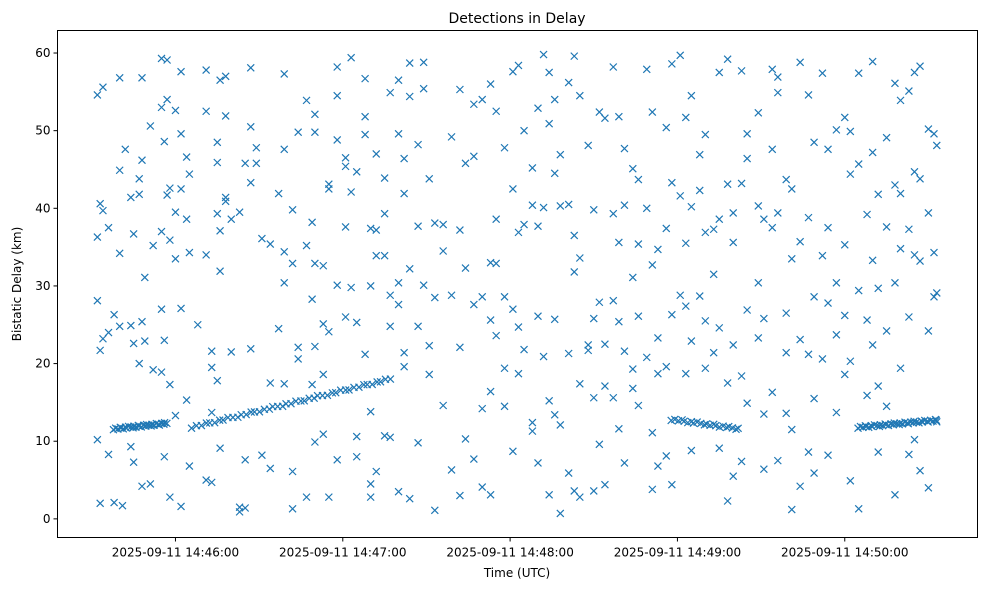 The height and width of the screenshot is (594, 989). Describe the element at coordinates (509, 553) in the screenshot. I see `x-tick-label: 2025-09-11 14:48:00` at that location.